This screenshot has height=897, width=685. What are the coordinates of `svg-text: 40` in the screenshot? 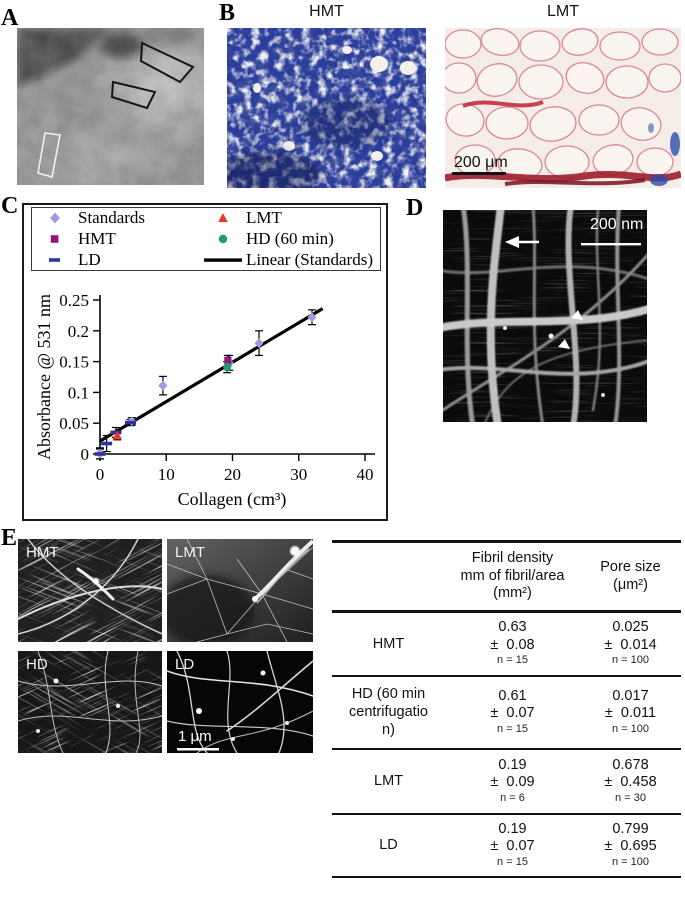 It's located at (365, 474).